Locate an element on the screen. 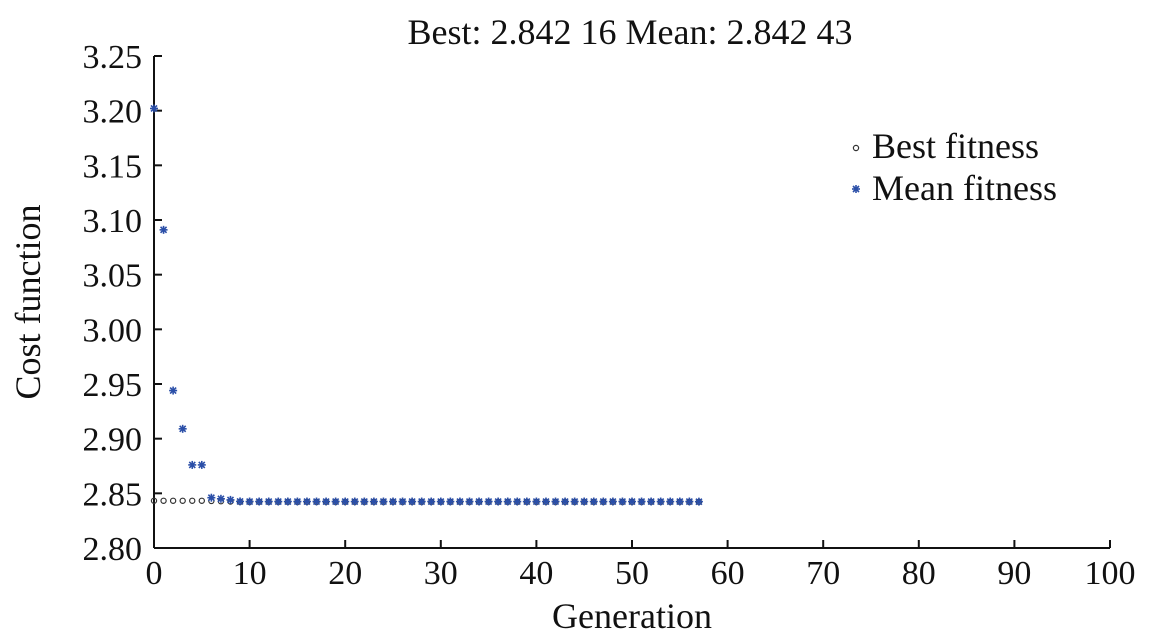 The height and width of the screenshot is (643, 1154). x-tick-label: 10 is located at coordinates (250, 573).